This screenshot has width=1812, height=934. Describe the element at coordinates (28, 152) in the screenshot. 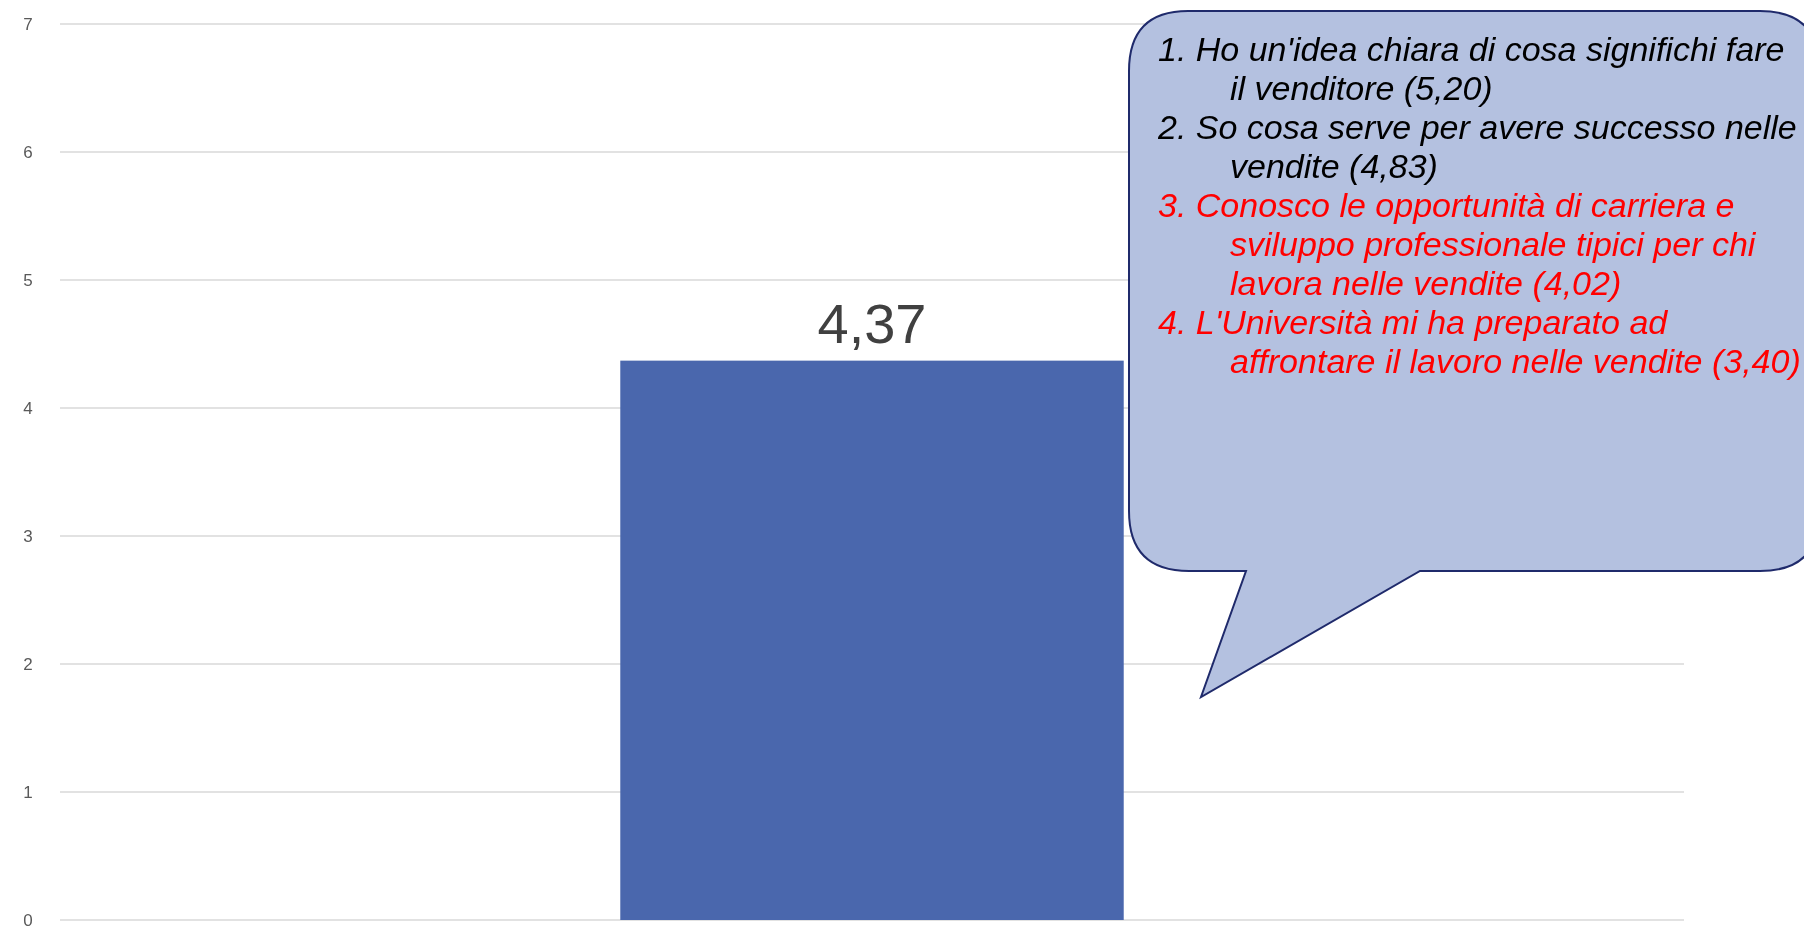

I see `y-tick-label: 6` at that location.